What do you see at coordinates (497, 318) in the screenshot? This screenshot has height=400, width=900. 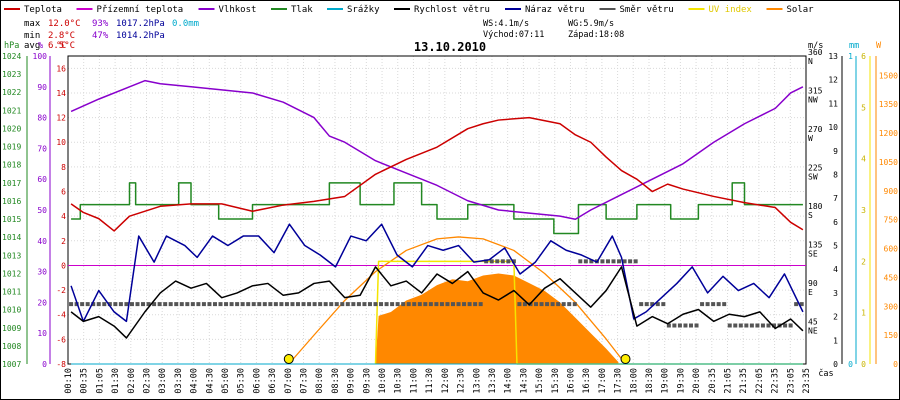 I see `solar-area` at bounding box center [497, 318].